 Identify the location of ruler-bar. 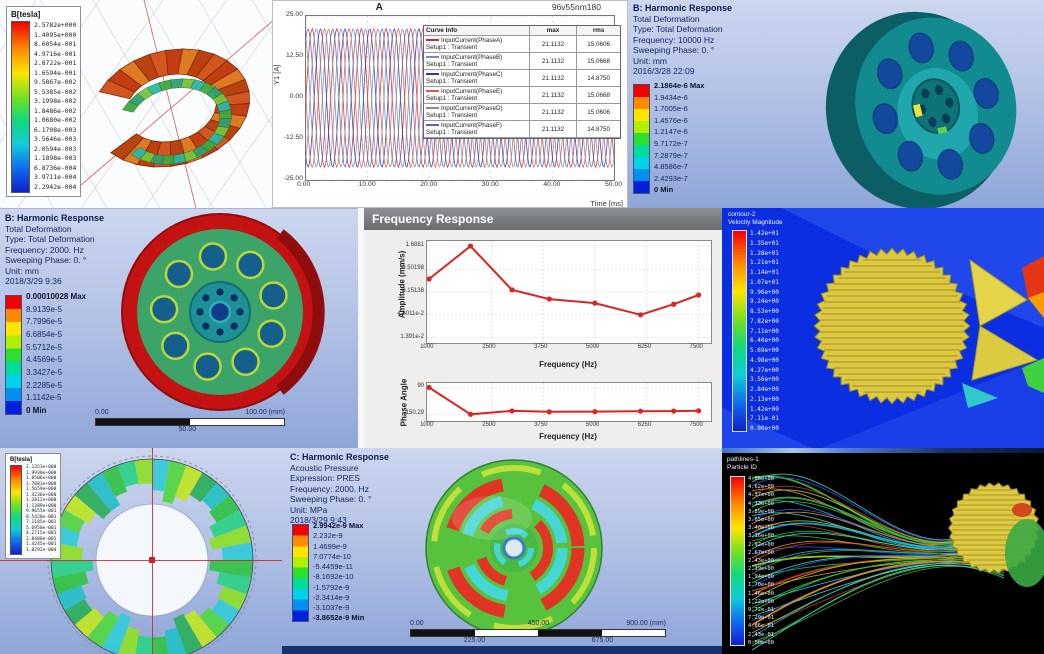
(538, 633).